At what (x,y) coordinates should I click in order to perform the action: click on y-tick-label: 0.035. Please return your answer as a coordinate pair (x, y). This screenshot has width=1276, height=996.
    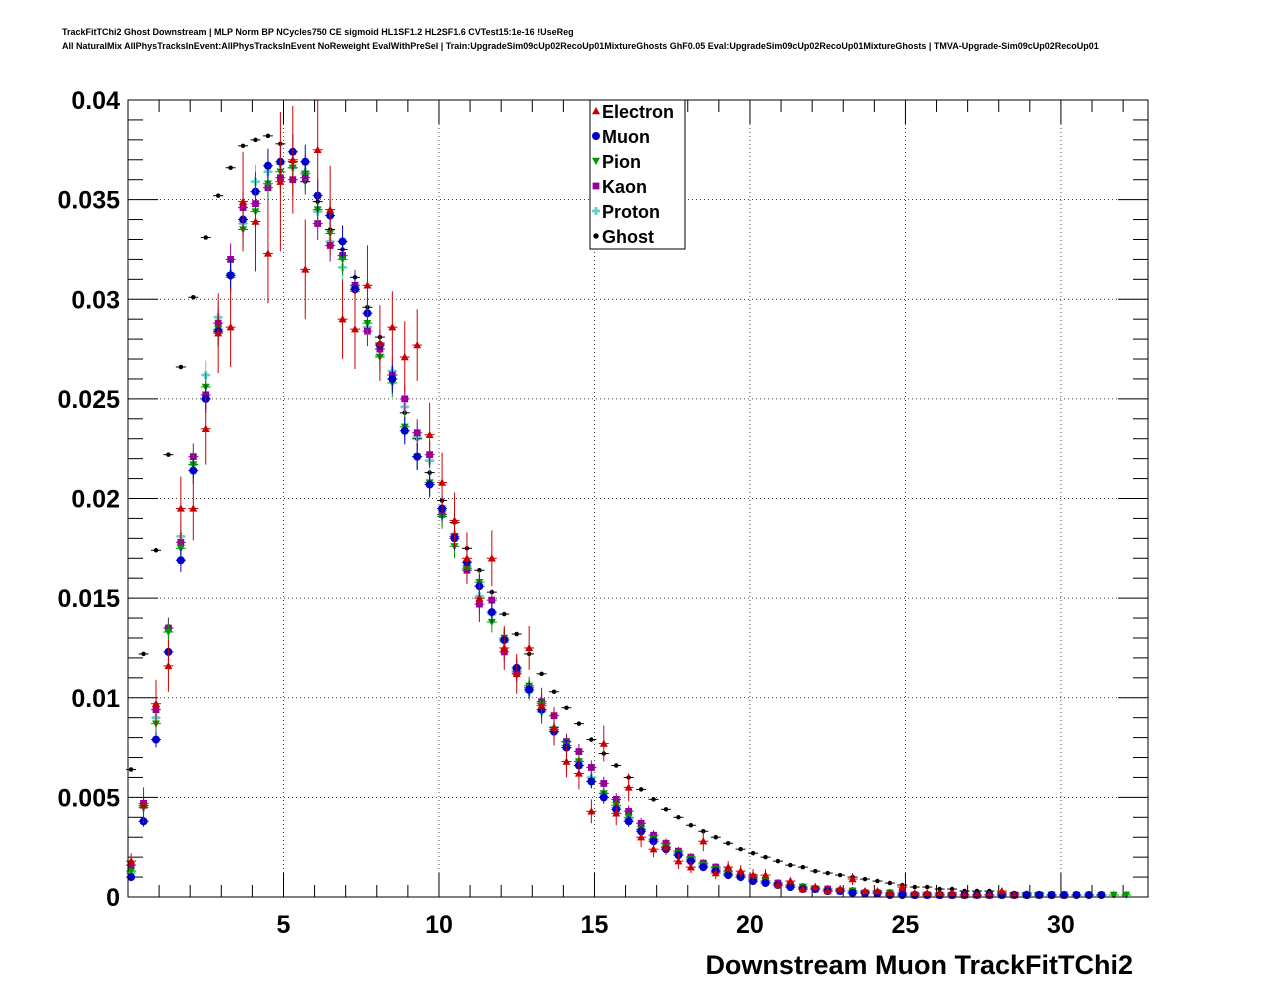
    Looking at the image, I should click on (88, 201).